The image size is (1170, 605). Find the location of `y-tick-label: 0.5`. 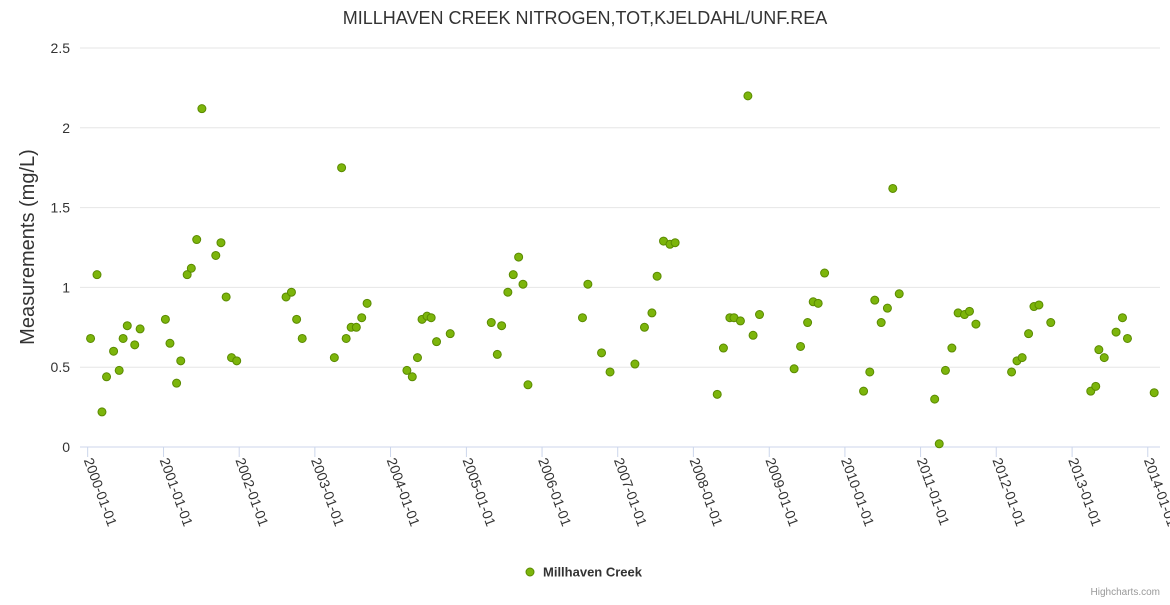

y-tick-label: 0.5 is located at coordinates (61, 367).